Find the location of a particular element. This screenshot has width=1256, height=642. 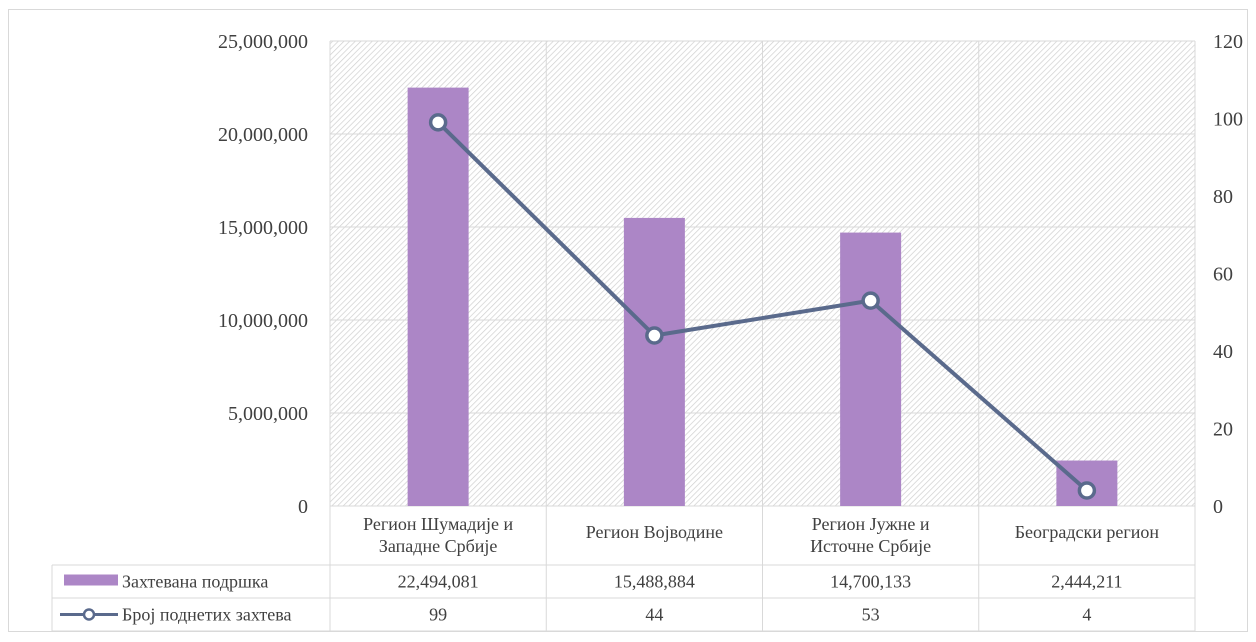

y-right-tick-label: 100 is located at coordinates (1228, 120).